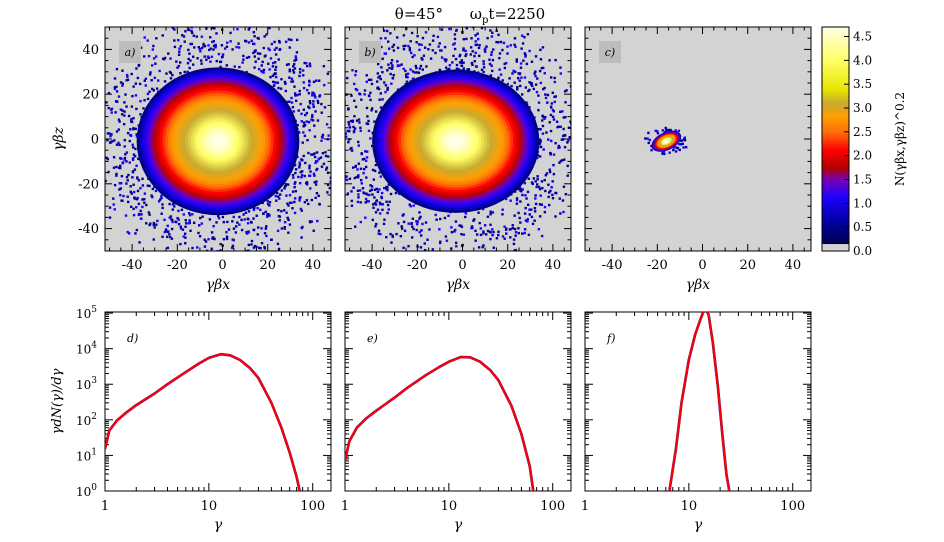 Image resolution: width=944 pixels, height=542 pixels. What do you see at coordinates (862, 251) in the screenshot?
I see `colorbar-tick-label: 0.0` at bounding box center [862, 251].